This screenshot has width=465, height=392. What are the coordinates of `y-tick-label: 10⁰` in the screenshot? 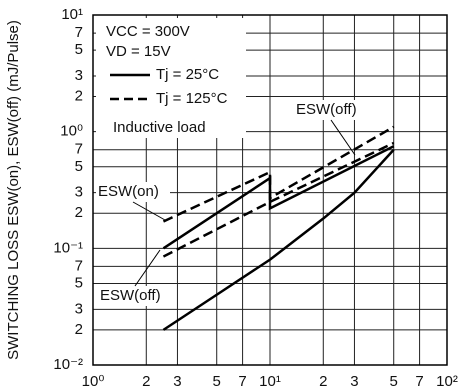 It's located at (71, 131).